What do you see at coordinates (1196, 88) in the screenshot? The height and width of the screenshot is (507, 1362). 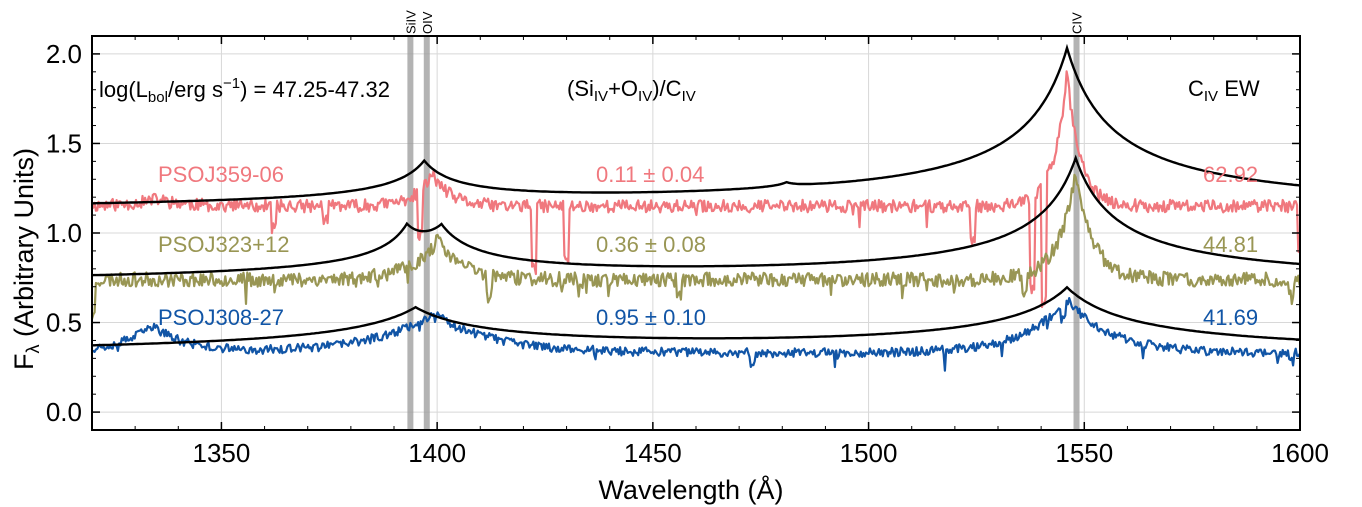 I see `ew-main: C` at bounding box center [1196, 88].